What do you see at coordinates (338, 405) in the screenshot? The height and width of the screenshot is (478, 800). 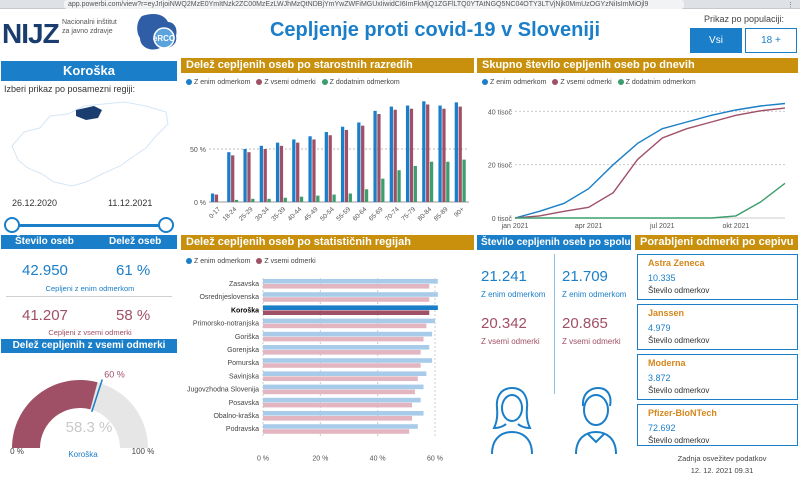 I see `bar-Posavska-all` at bounding box center [338, 405].